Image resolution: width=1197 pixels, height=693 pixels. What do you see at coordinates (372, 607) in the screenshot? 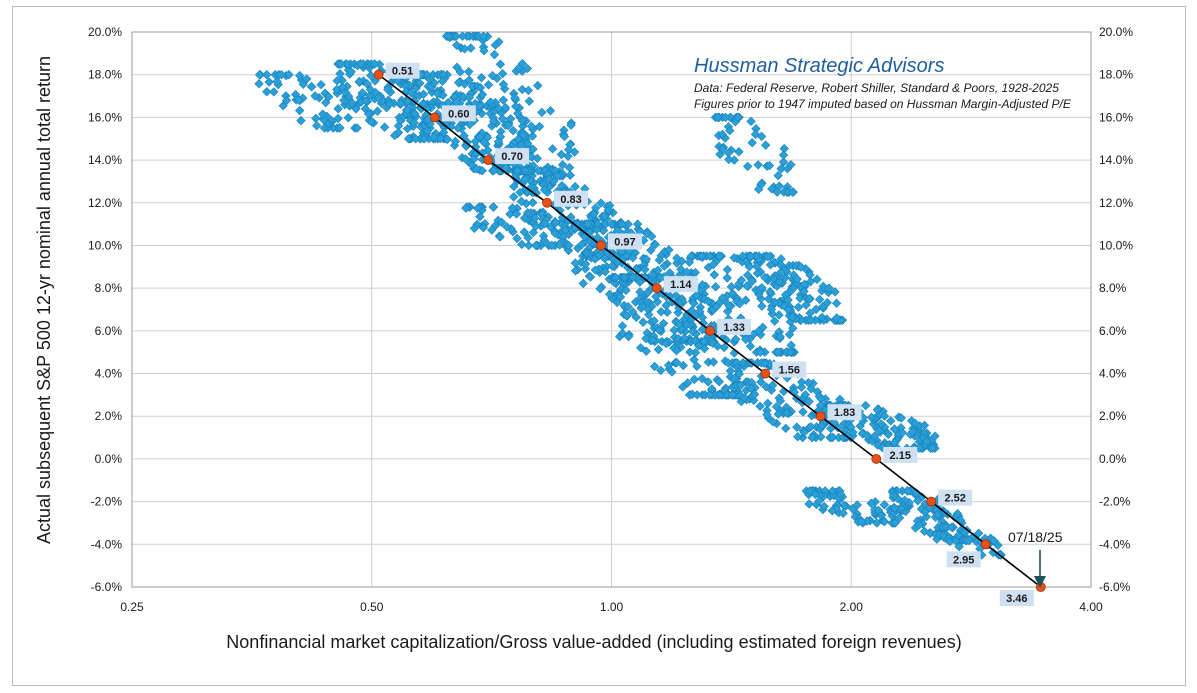
I see `x-tick: 0.50` at bounding box center [372, 607].